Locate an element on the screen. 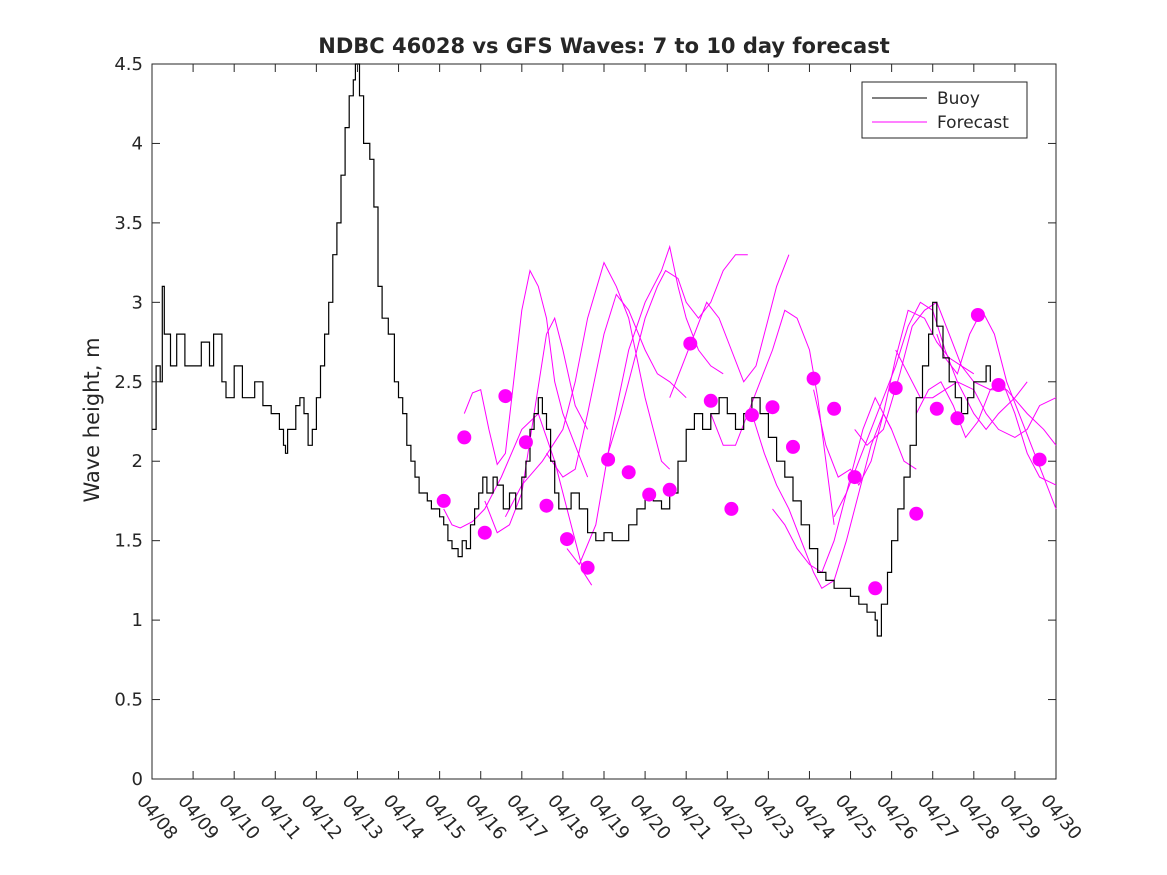 Image resolution: width=1167 pixels, height=875 pixels. x-tick-label: 04/11 is located at coordinates (279, 817).